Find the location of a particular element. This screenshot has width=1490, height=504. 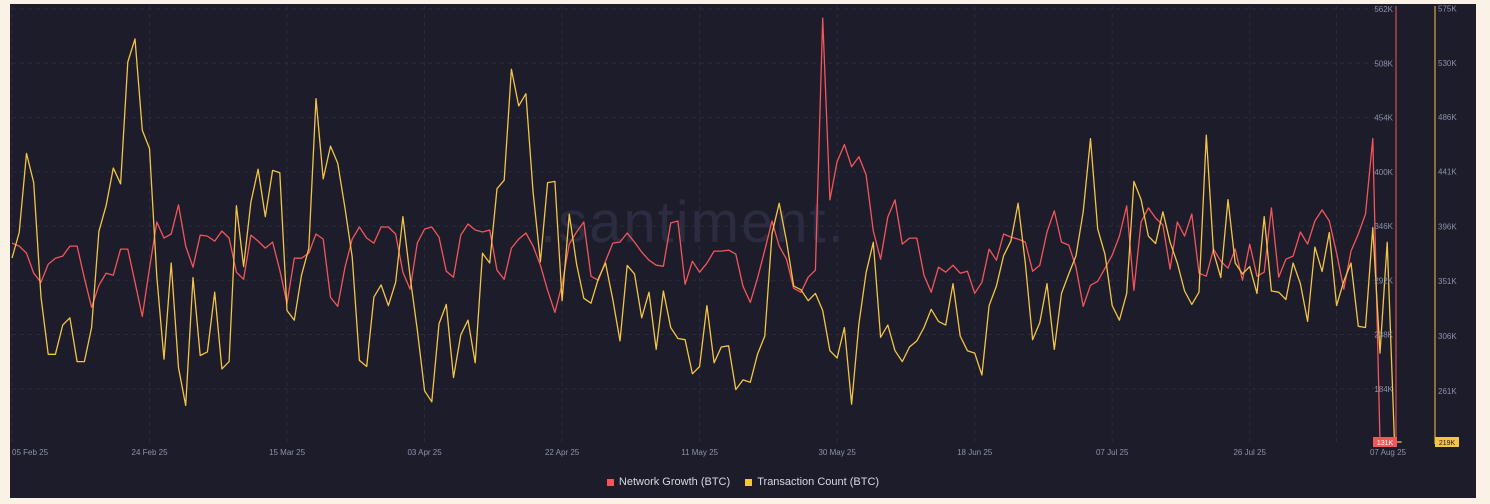

right-y-tick-label: 396K is located at coordinates (1447, 226).